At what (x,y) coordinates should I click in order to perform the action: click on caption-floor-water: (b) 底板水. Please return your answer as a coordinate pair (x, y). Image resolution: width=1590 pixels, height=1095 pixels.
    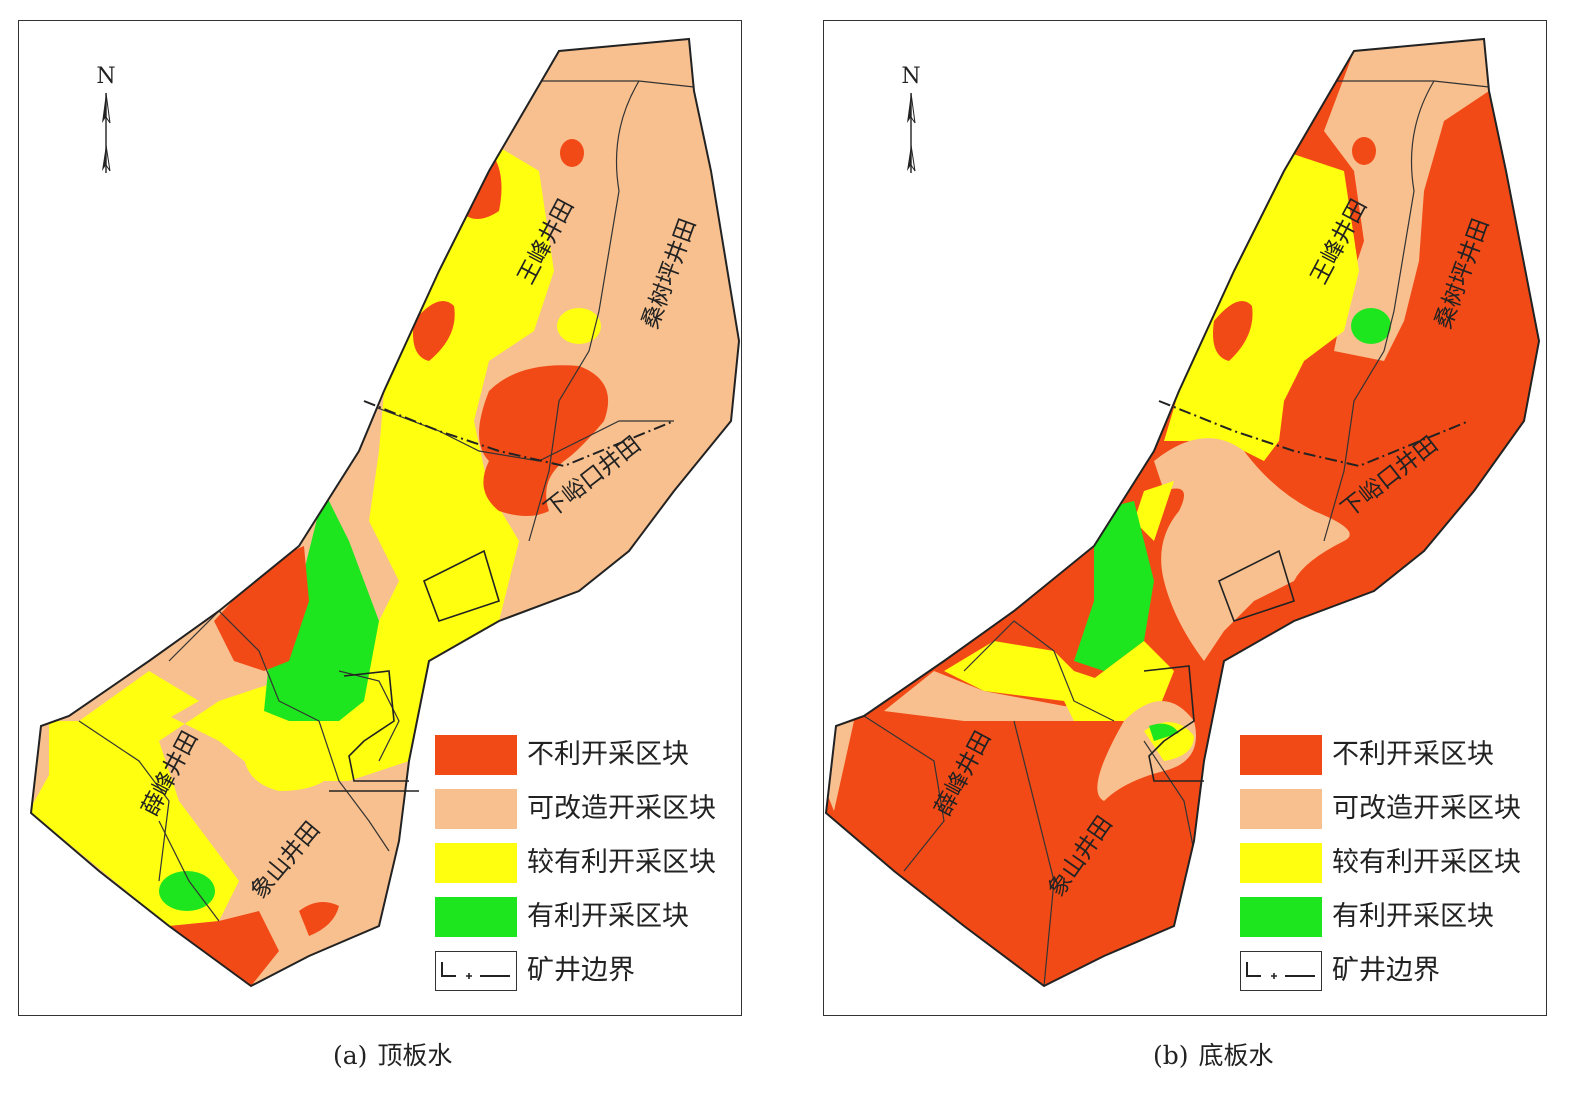
    Looking at the image, I should click on (1213, 1054).